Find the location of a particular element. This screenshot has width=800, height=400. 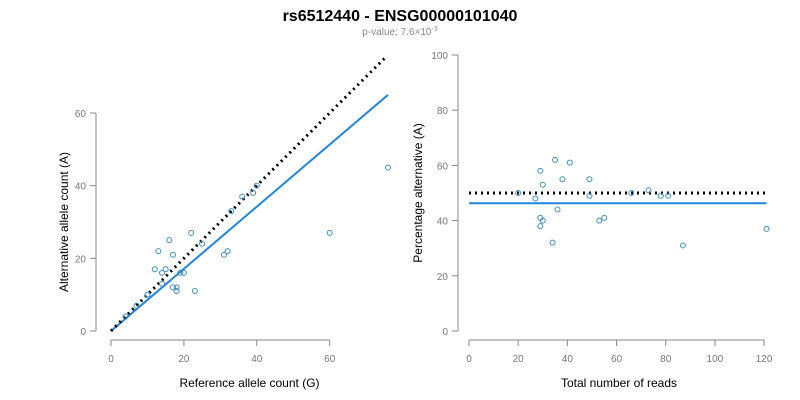

p-value-base: 10 is located at coordinates (426, 32).